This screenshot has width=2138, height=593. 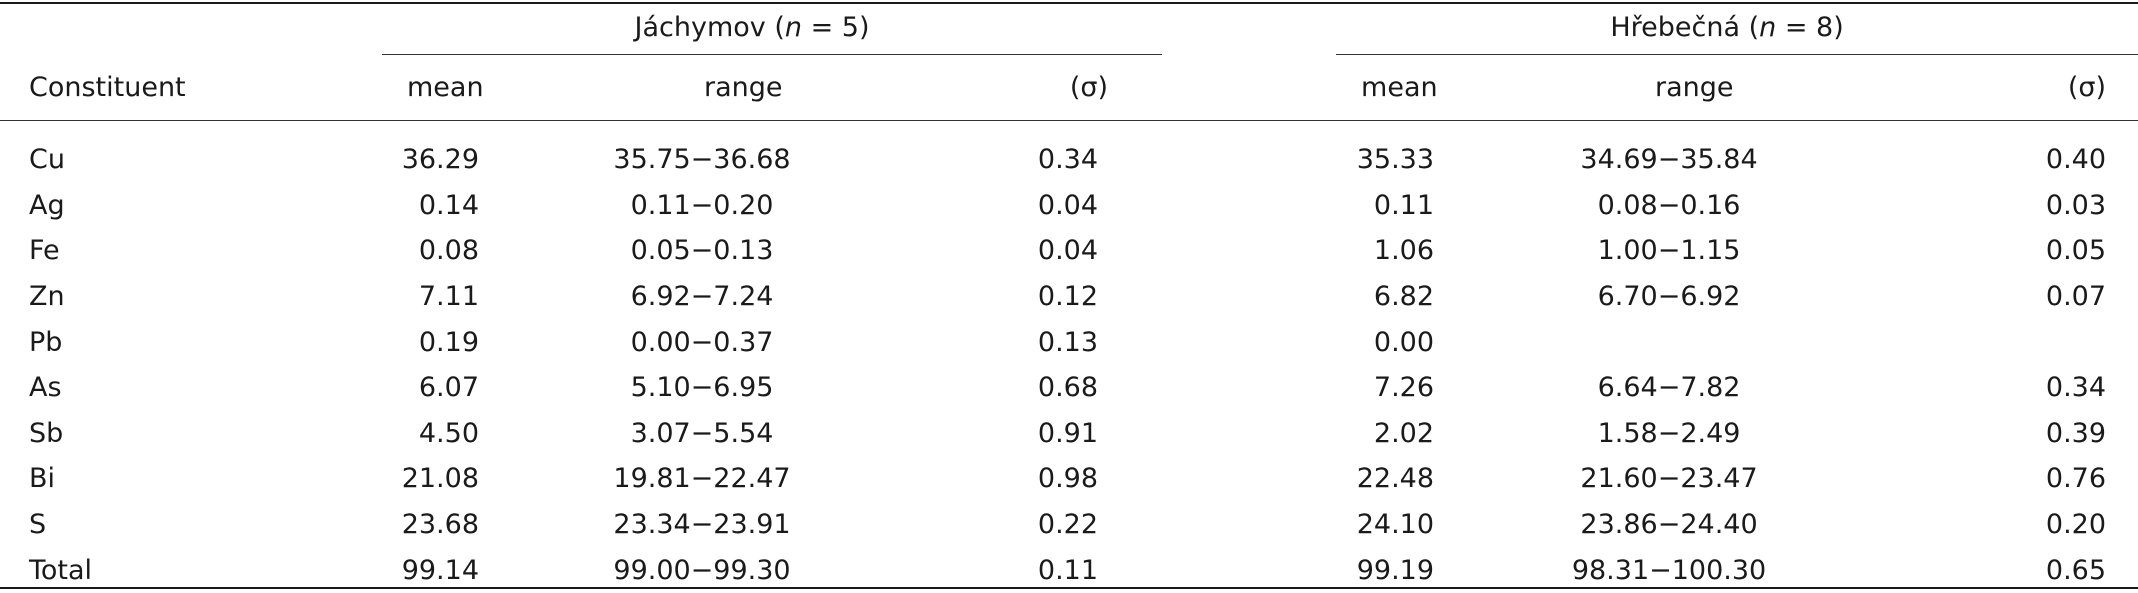 I want to click on cell-hrebecna-range: 6.64−7.82, so click(x=1669, y=388).